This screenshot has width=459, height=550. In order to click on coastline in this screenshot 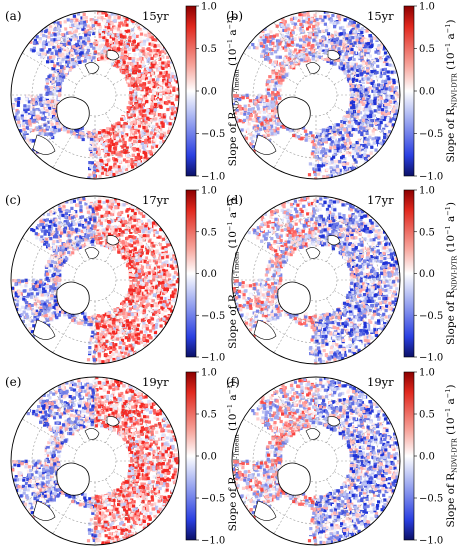, I will do `click(76, 102)`.